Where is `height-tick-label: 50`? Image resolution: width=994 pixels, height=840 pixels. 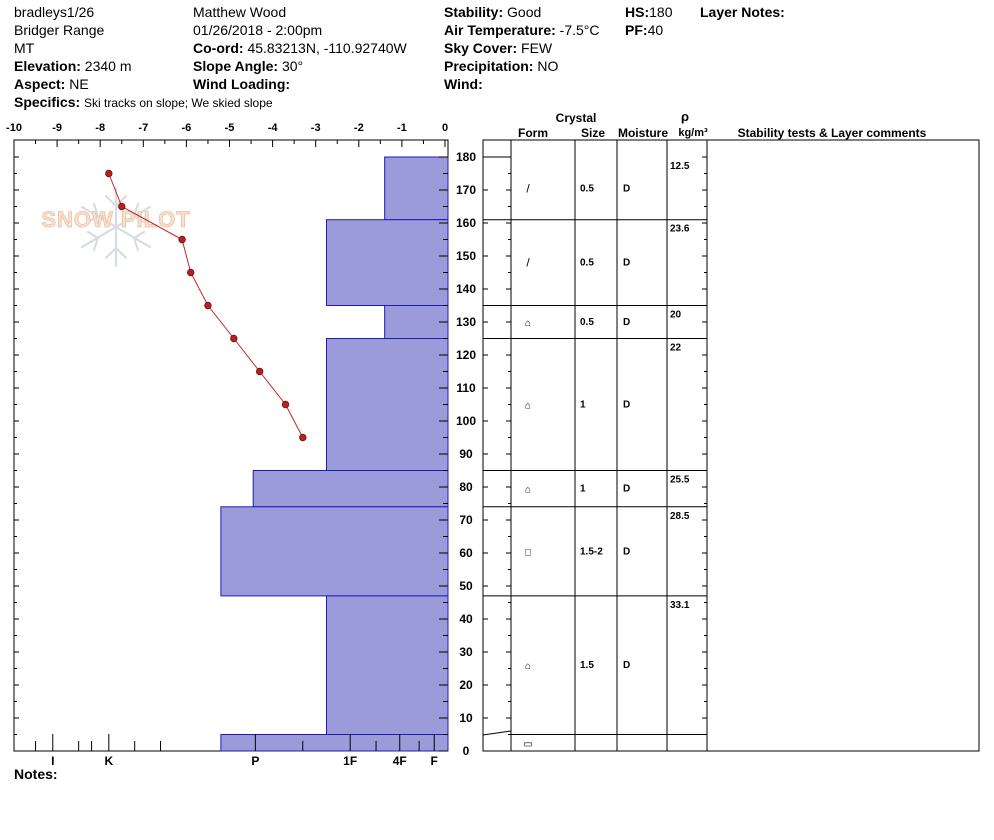
height-tick-label: 50 is located at coordinates (466, 586).